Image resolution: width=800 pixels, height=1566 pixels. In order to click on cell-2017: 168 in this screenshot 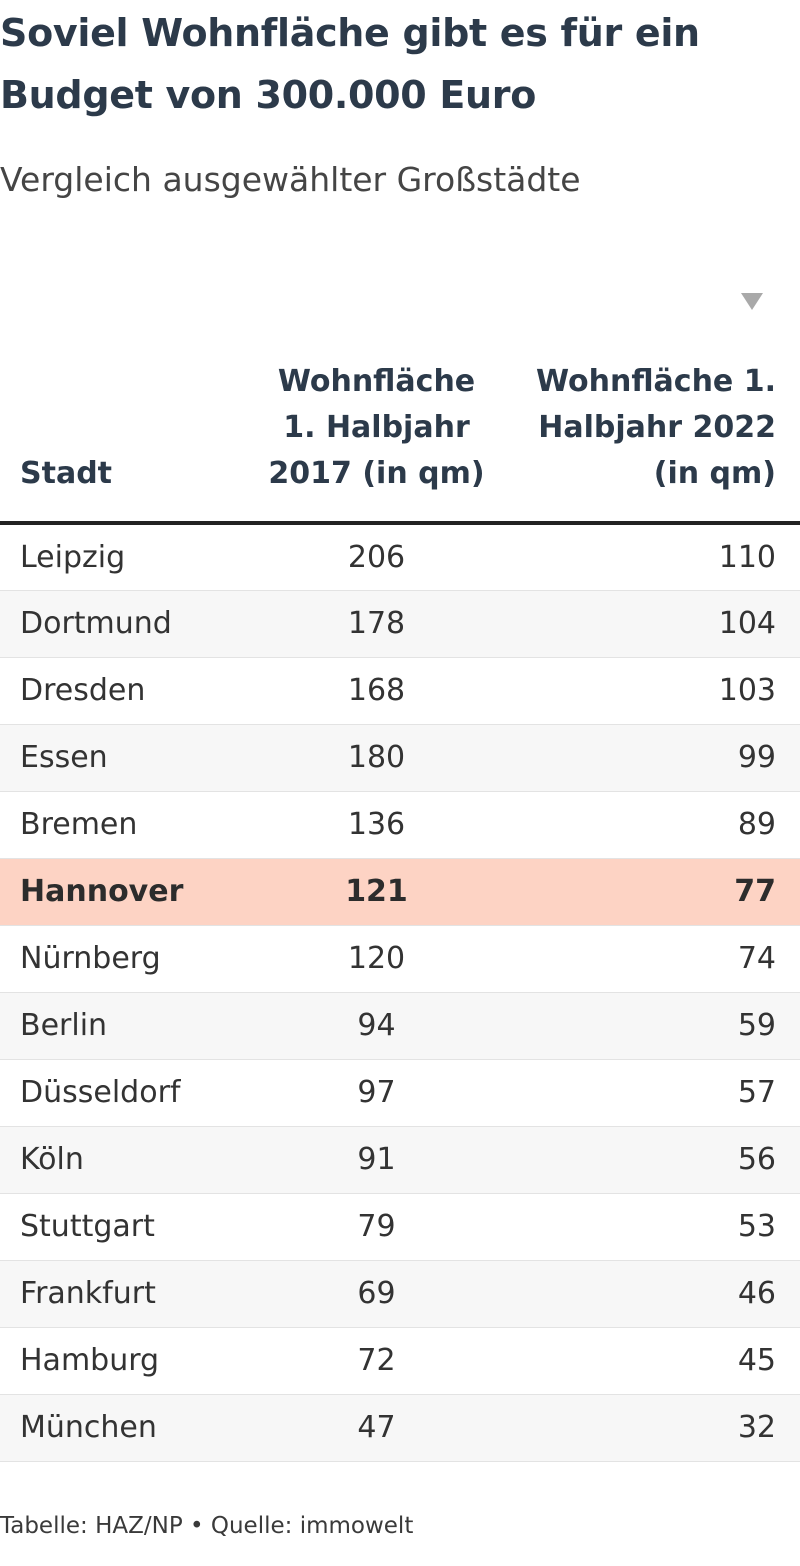, I will do `click(376, 691)`.